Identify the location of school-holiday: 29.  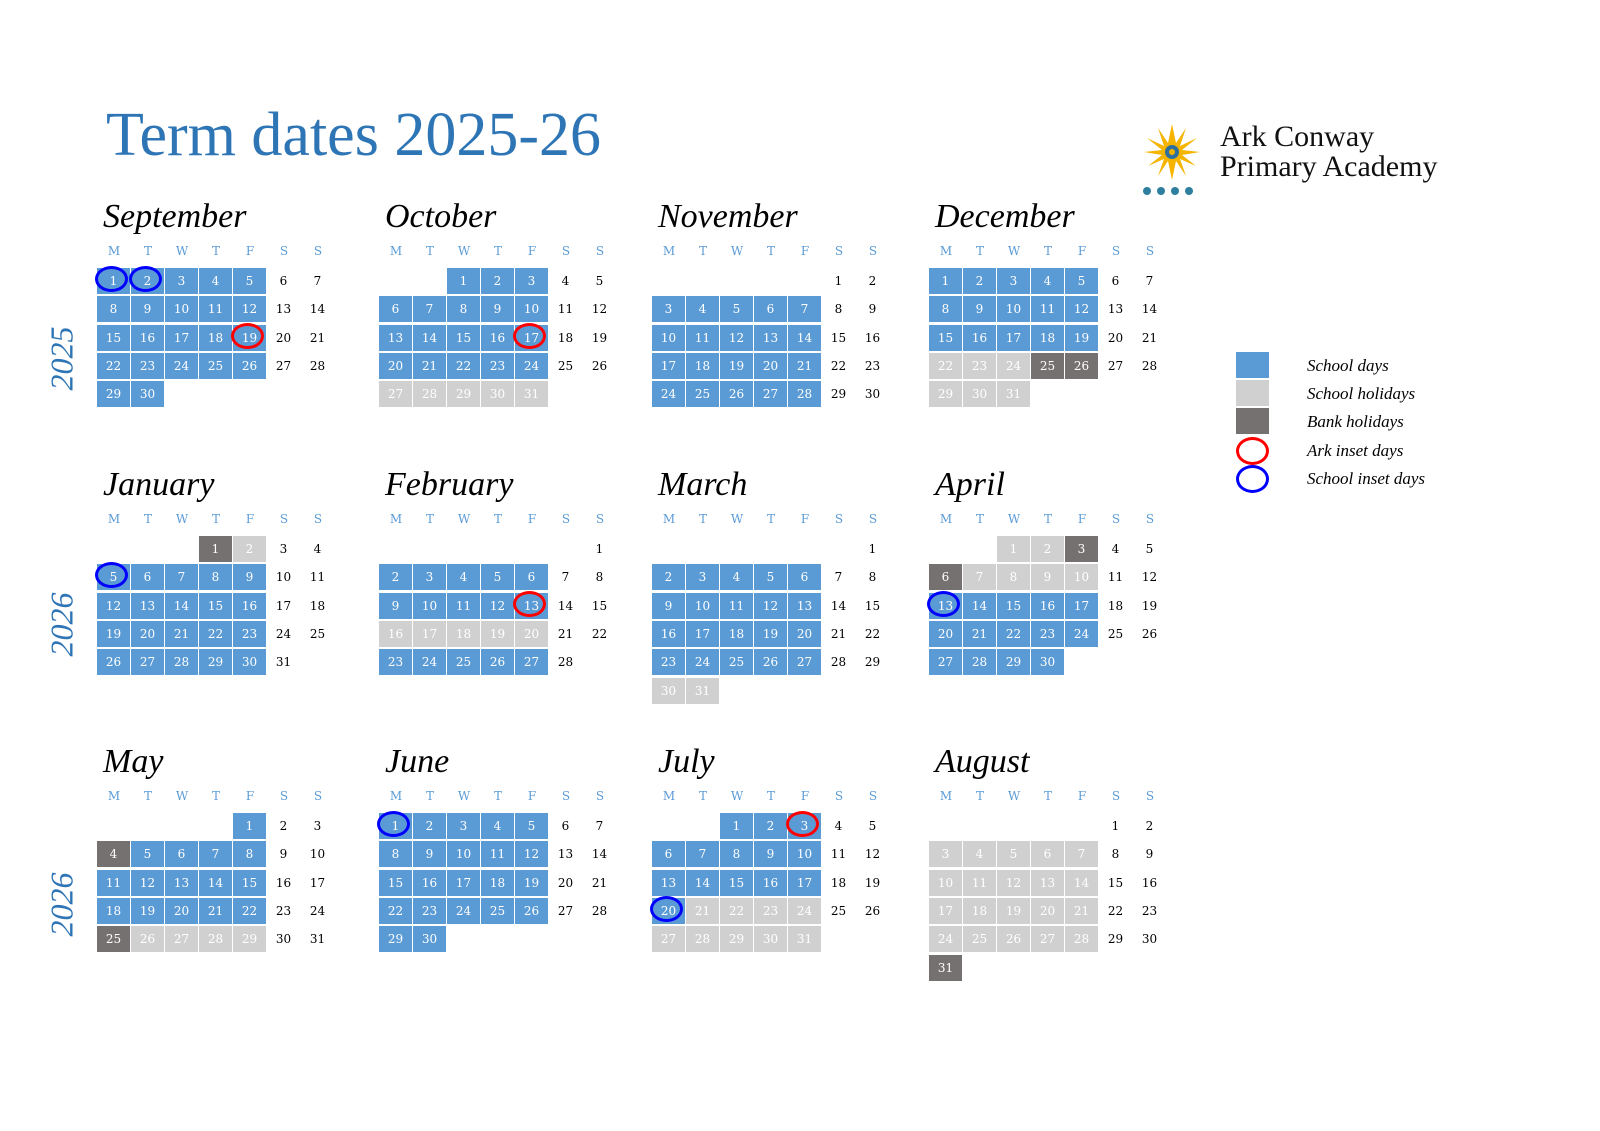
(945, 394).